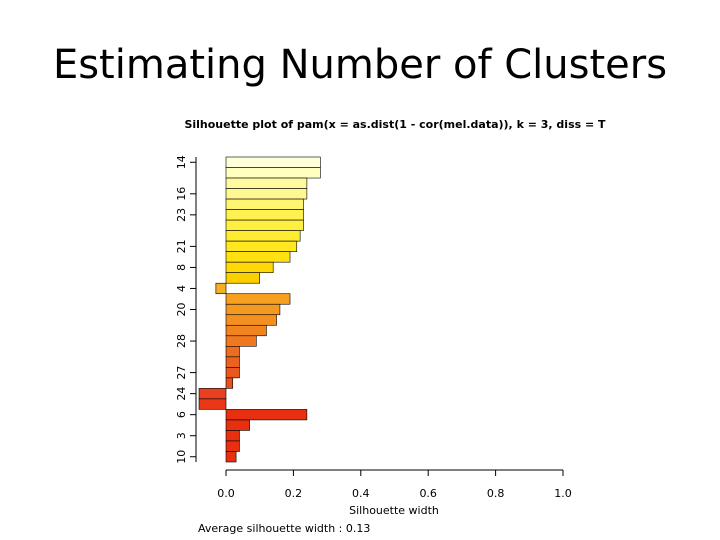 The width and height of the screenshot is (720, 540). Describe the element at coordinates (428, 493) in the screenshot. I see `x-tick-label: 0.6` at that location.